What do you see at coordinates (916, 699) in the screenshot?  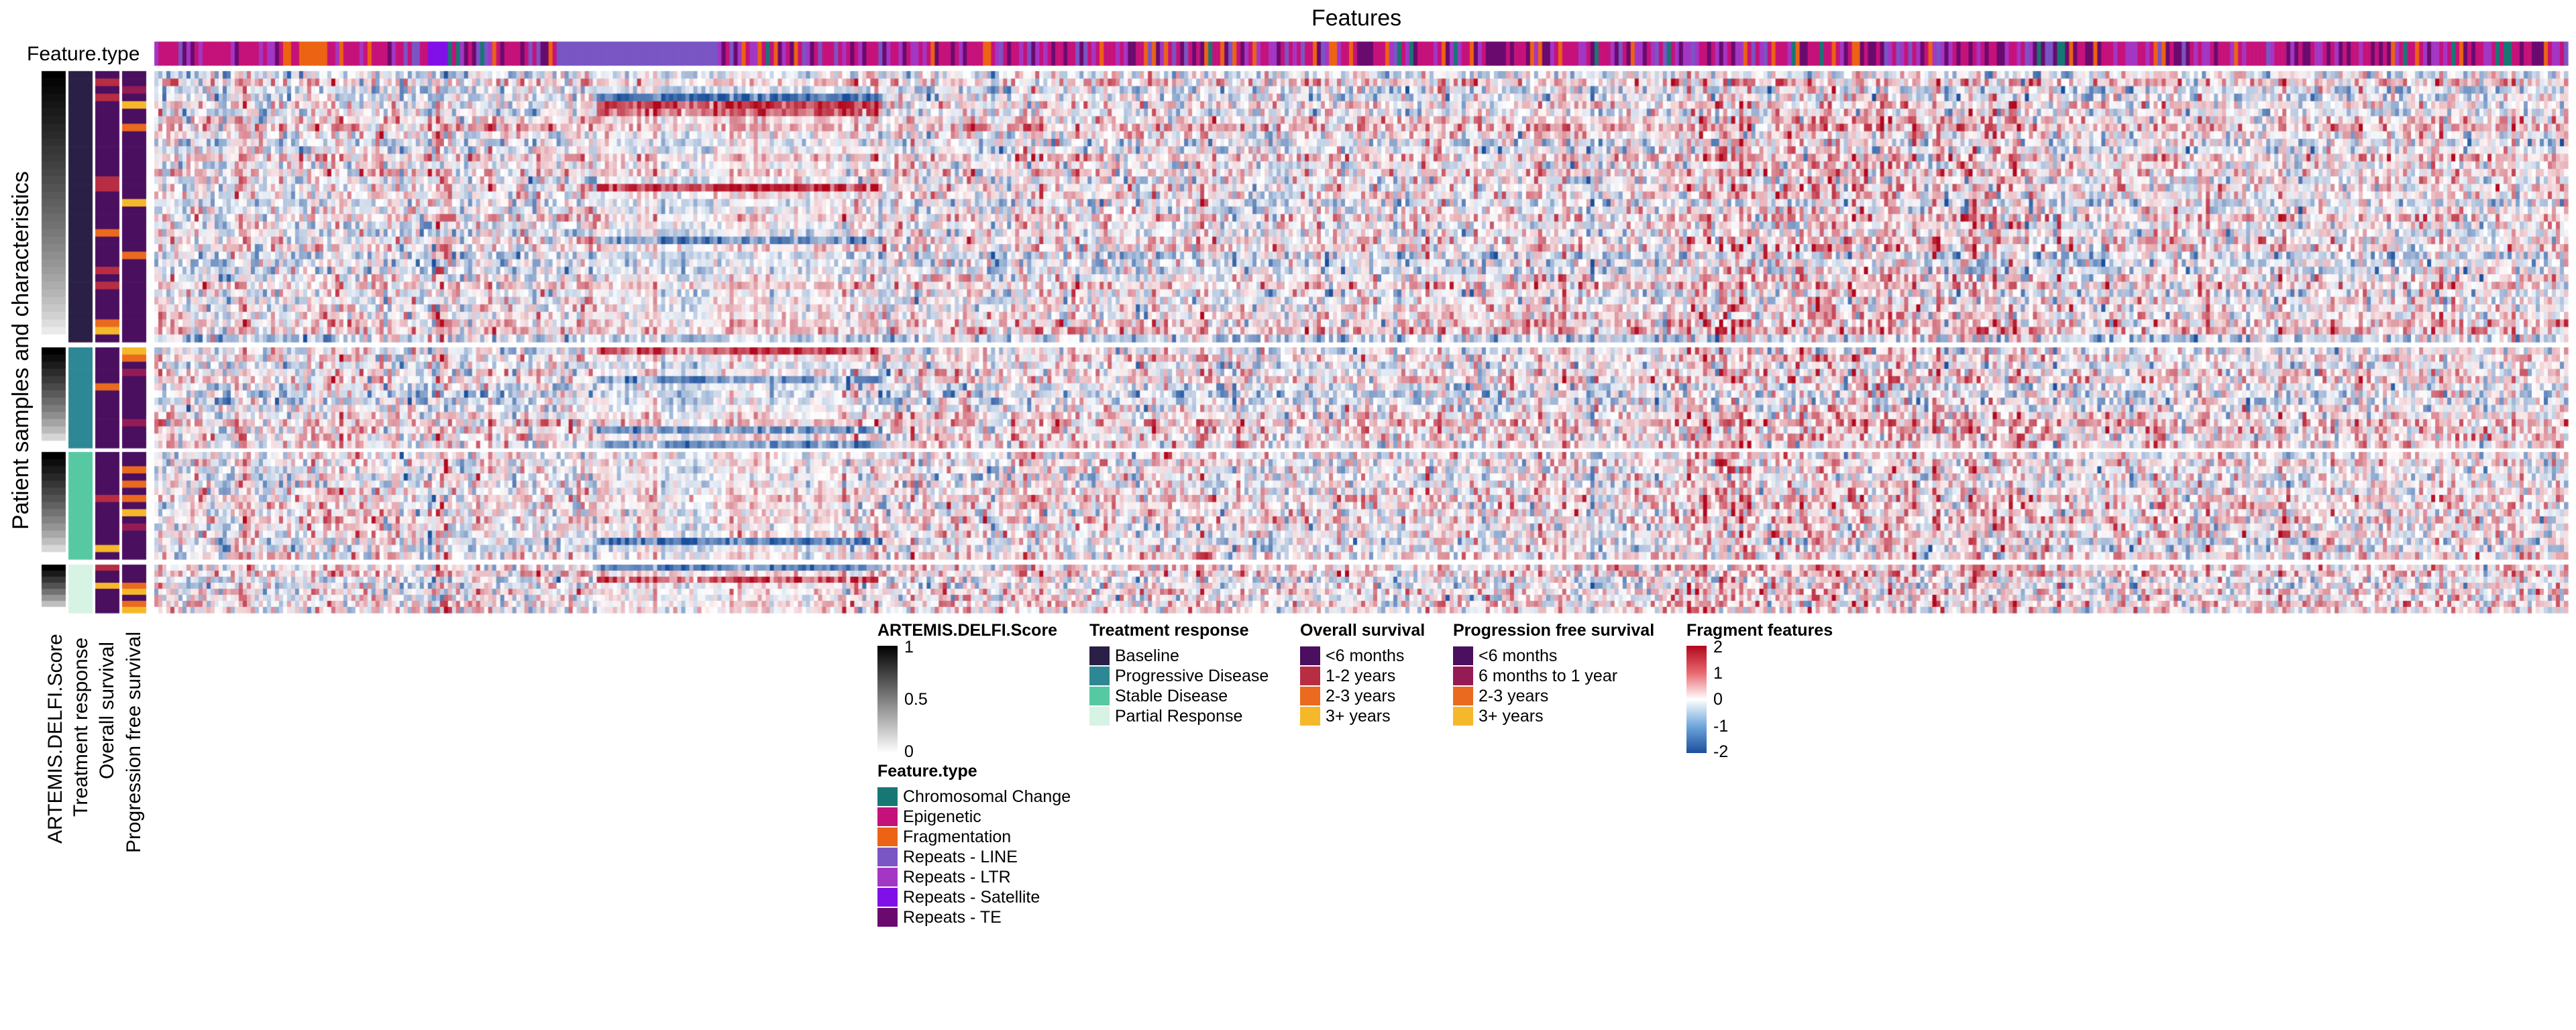 I see `score-tick-05: 0.5` at bounding box center [916, 699].